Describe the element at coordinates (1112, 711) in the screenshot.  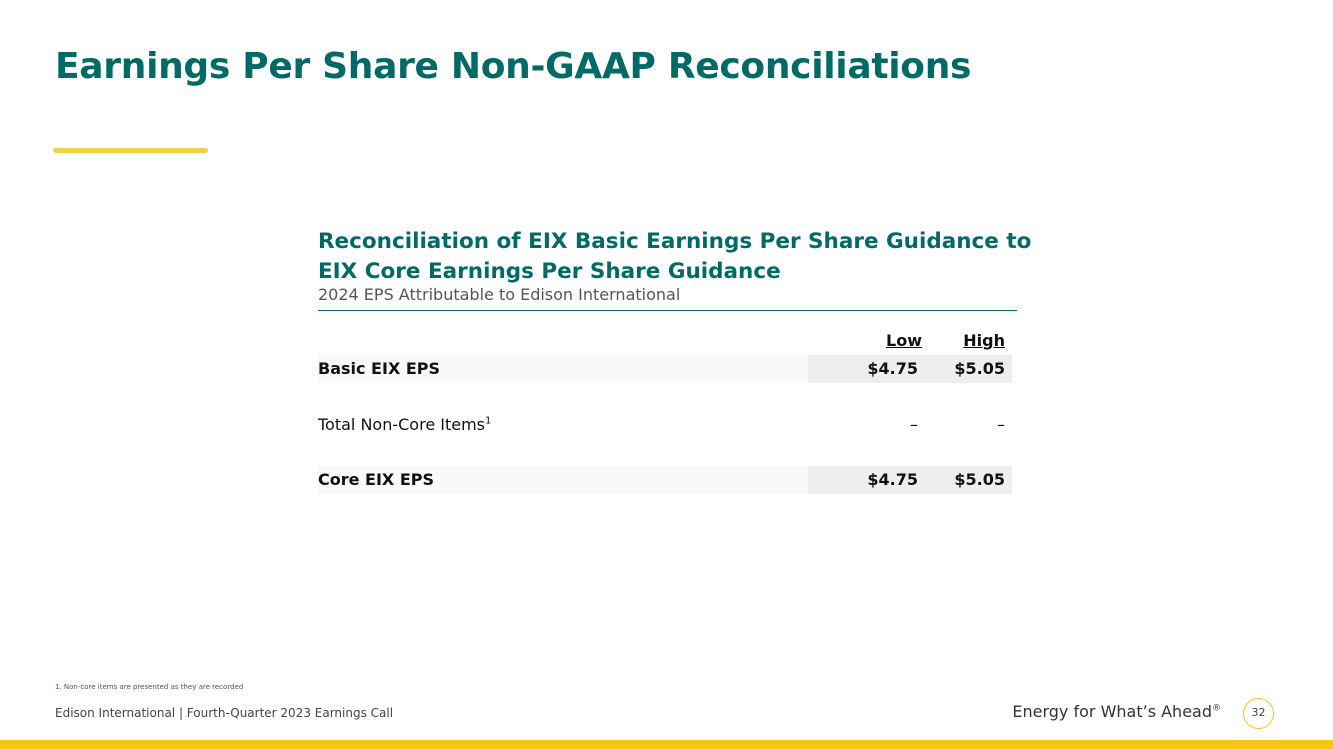
I see `tagline-text: Energy for What’s Ahead` at that location.